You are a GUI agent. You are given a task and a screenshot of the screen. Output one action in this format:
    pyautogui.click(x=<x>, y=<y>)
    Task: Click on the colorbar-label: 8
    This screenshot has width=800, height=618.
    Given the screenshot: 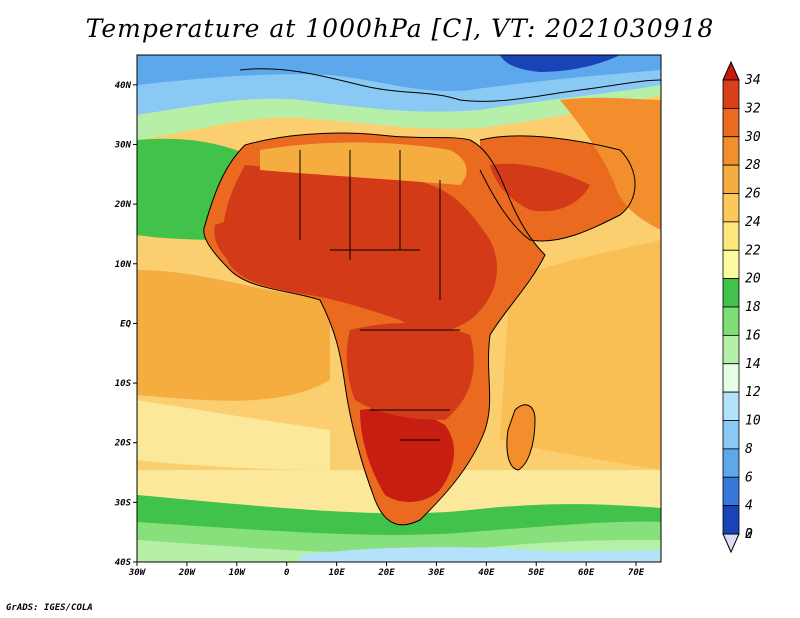 What is the action you would take?
    pyautogui.click(x=749, y=449)
    